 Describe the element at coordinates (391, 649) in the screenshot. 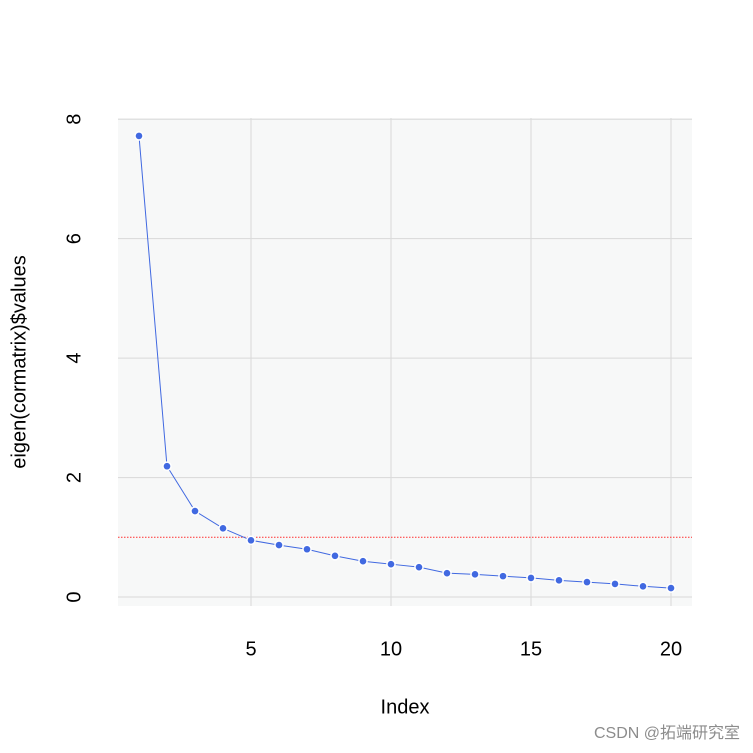

I see `x-tick-label: 10` at that location.